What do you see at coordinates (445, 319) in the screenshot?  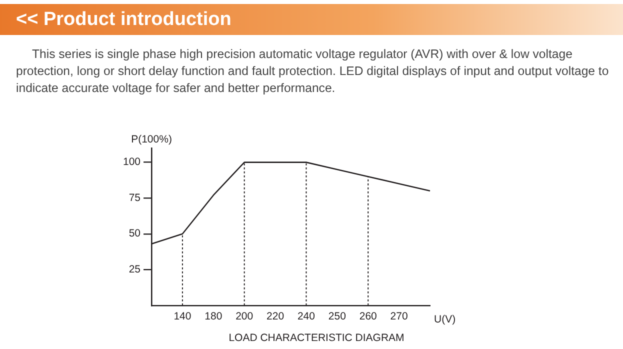 I see `x-axis-title: U(V)` at bounding box center [445, 319].